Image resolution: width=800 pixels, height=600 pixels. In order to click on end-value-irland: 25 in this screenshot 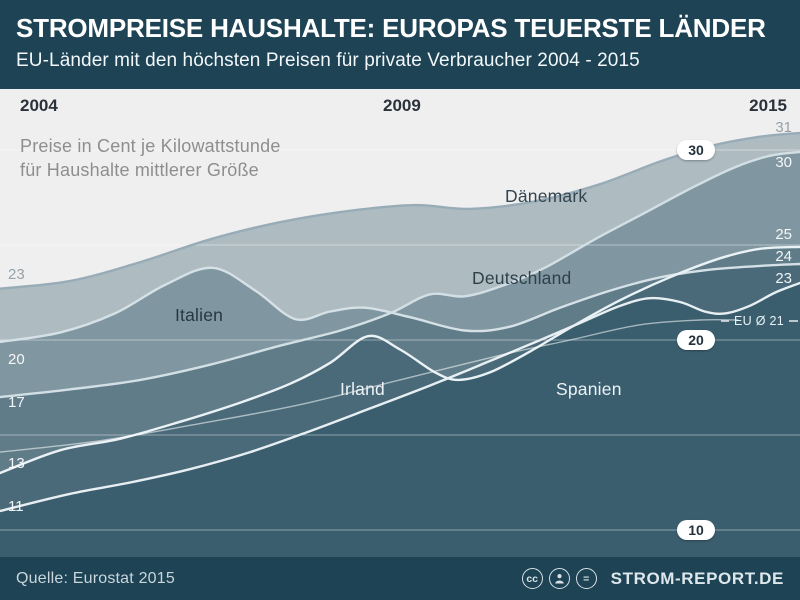, I will do `click(783, 234)`.